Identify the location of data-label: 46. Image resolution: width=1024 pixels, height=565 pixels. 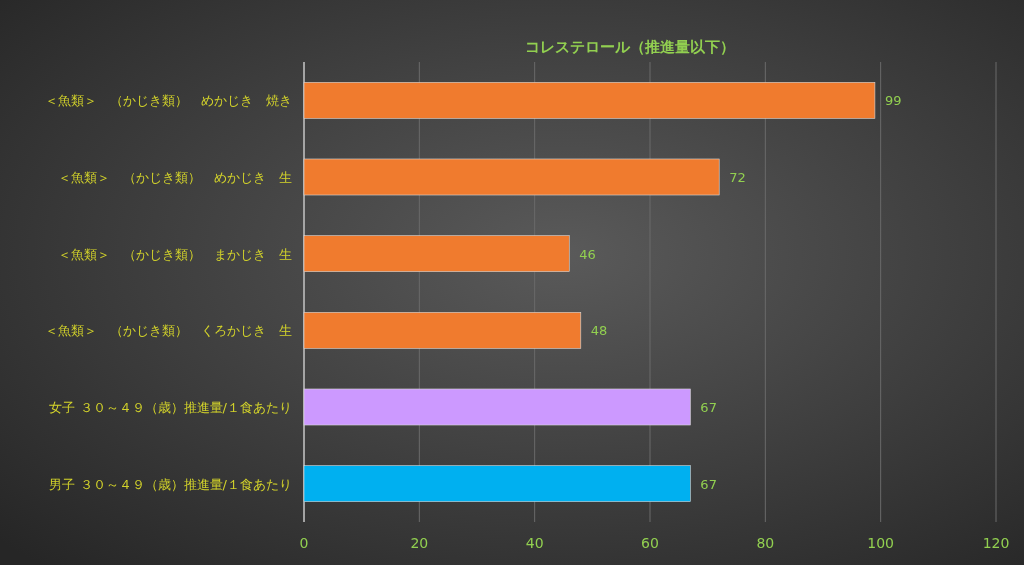
(587, 254).